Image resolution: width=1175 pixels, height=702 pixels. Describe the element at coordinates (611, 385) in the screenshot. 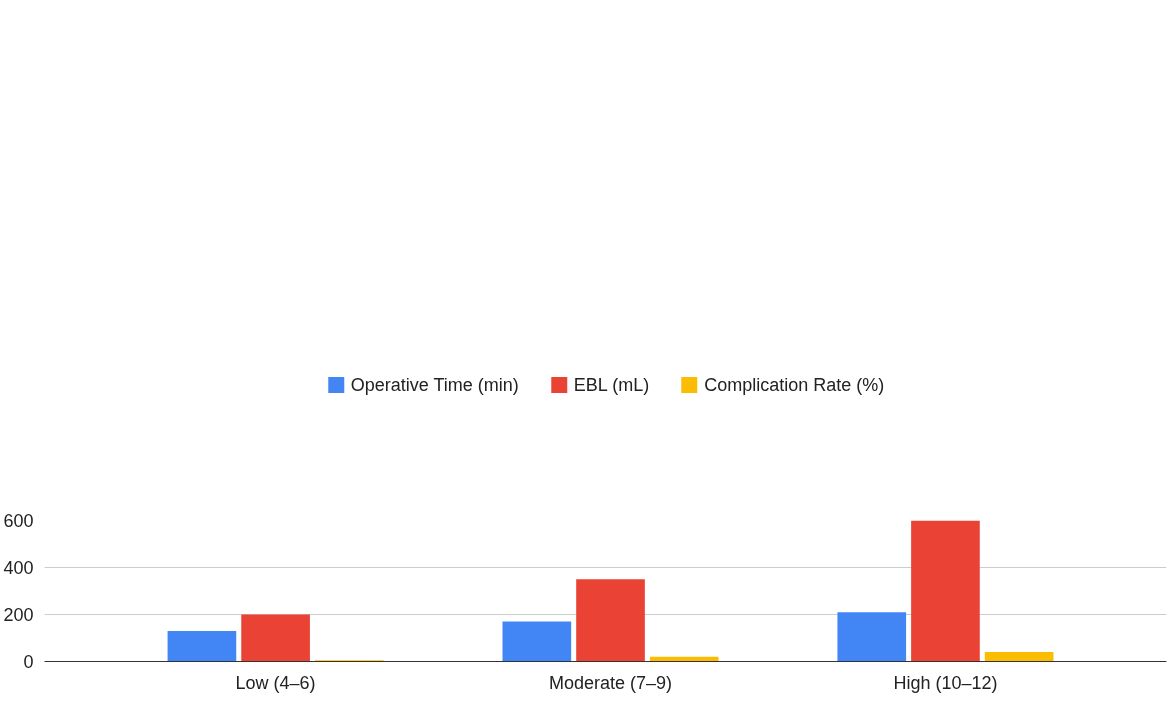

I see `legend-label: EBL (mL)` at that location.